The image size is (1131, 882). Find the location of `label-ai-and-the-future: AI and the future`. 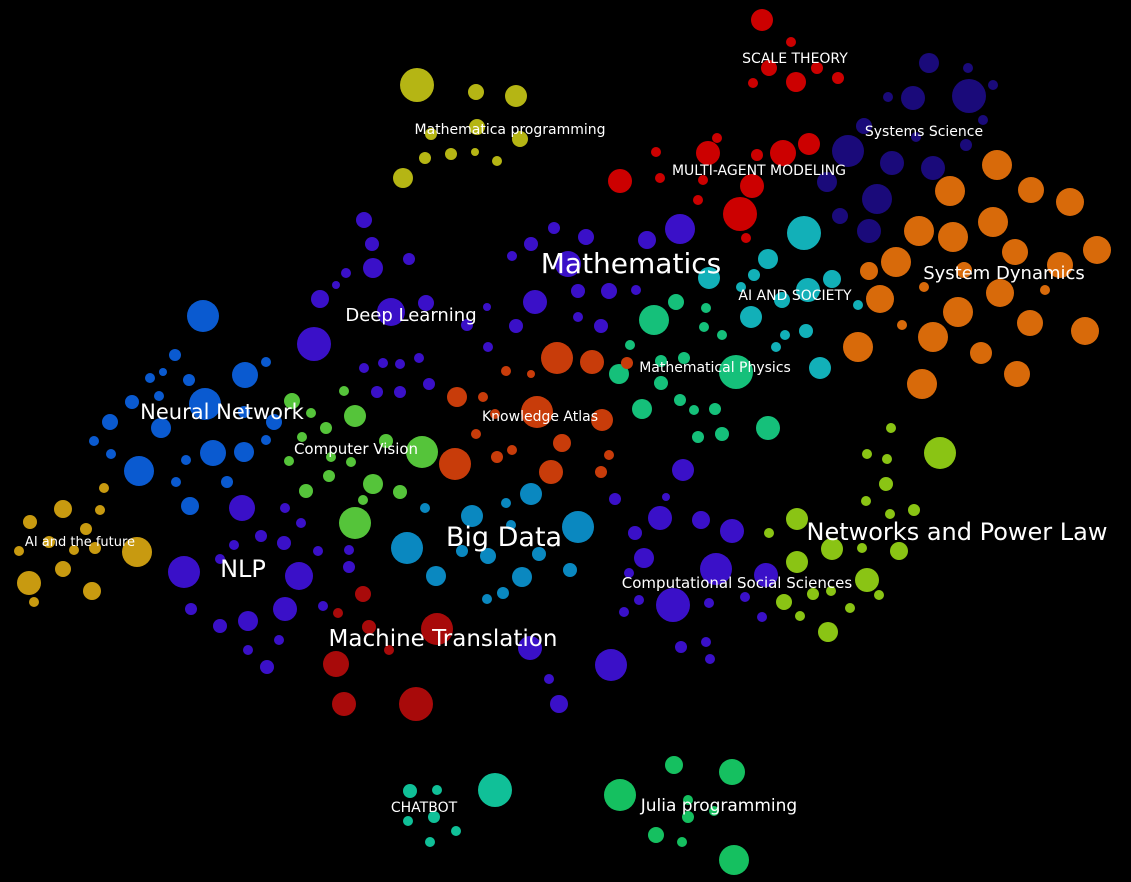

label-ai-and-the-future: AI and the future is located at coordinates (80, 542).